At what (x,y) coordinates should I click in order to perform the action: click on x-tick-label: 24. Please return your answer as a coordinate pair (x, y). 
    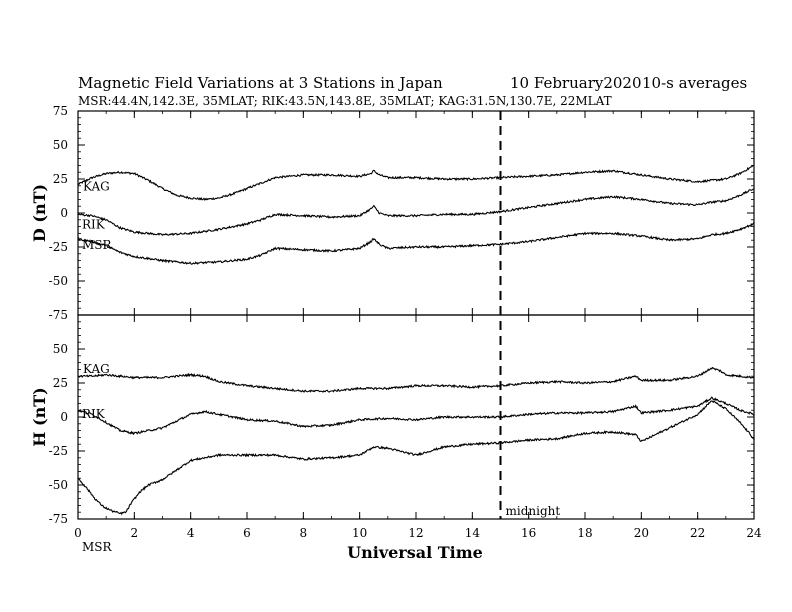
    Looking at the image, I should click on (754, 533).